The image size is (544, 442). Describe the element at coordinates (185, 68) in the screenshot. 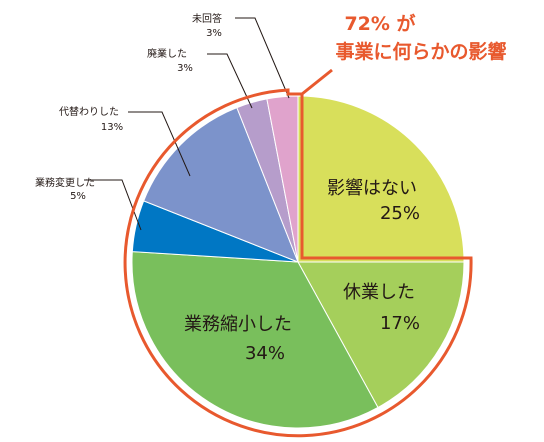

I see `slice-廃業した-value: 3%` at that location.